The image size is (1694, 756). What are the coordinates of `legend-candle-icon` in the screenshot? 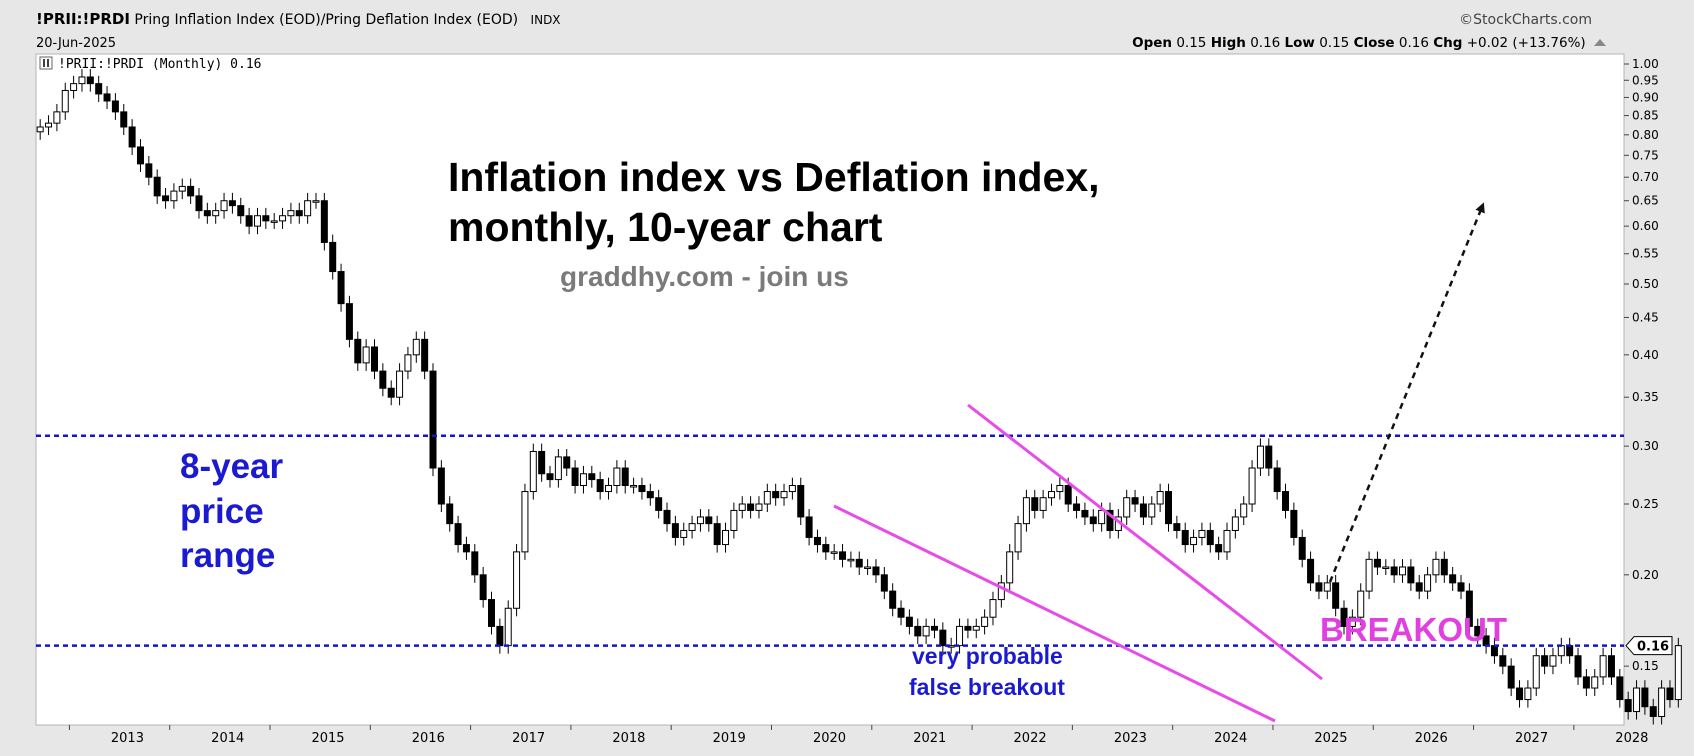 It's located at (46, 63).